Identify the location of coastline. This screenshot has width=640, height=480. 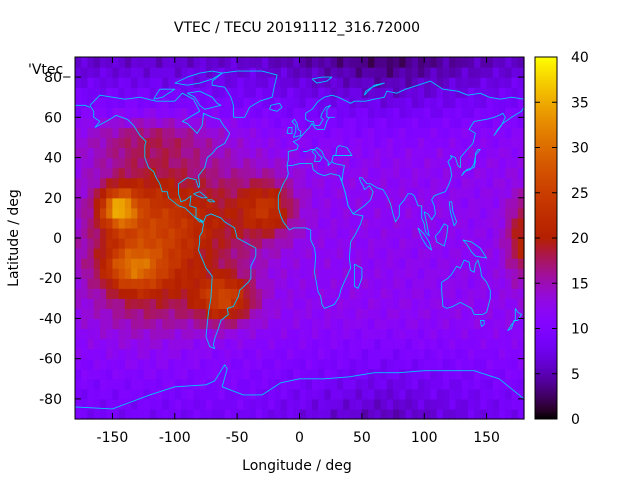
(405, 123).